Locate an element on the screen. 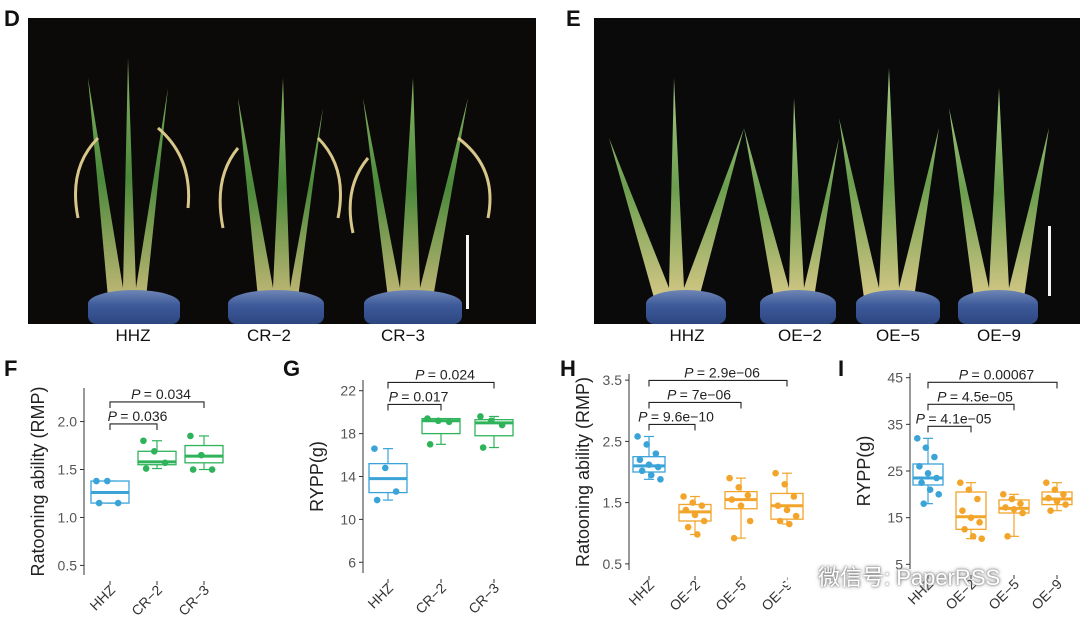 The height and width of the screenshot is (626, 1080). p-value-label: P = 0.034 is located at coordinates (161, 394).